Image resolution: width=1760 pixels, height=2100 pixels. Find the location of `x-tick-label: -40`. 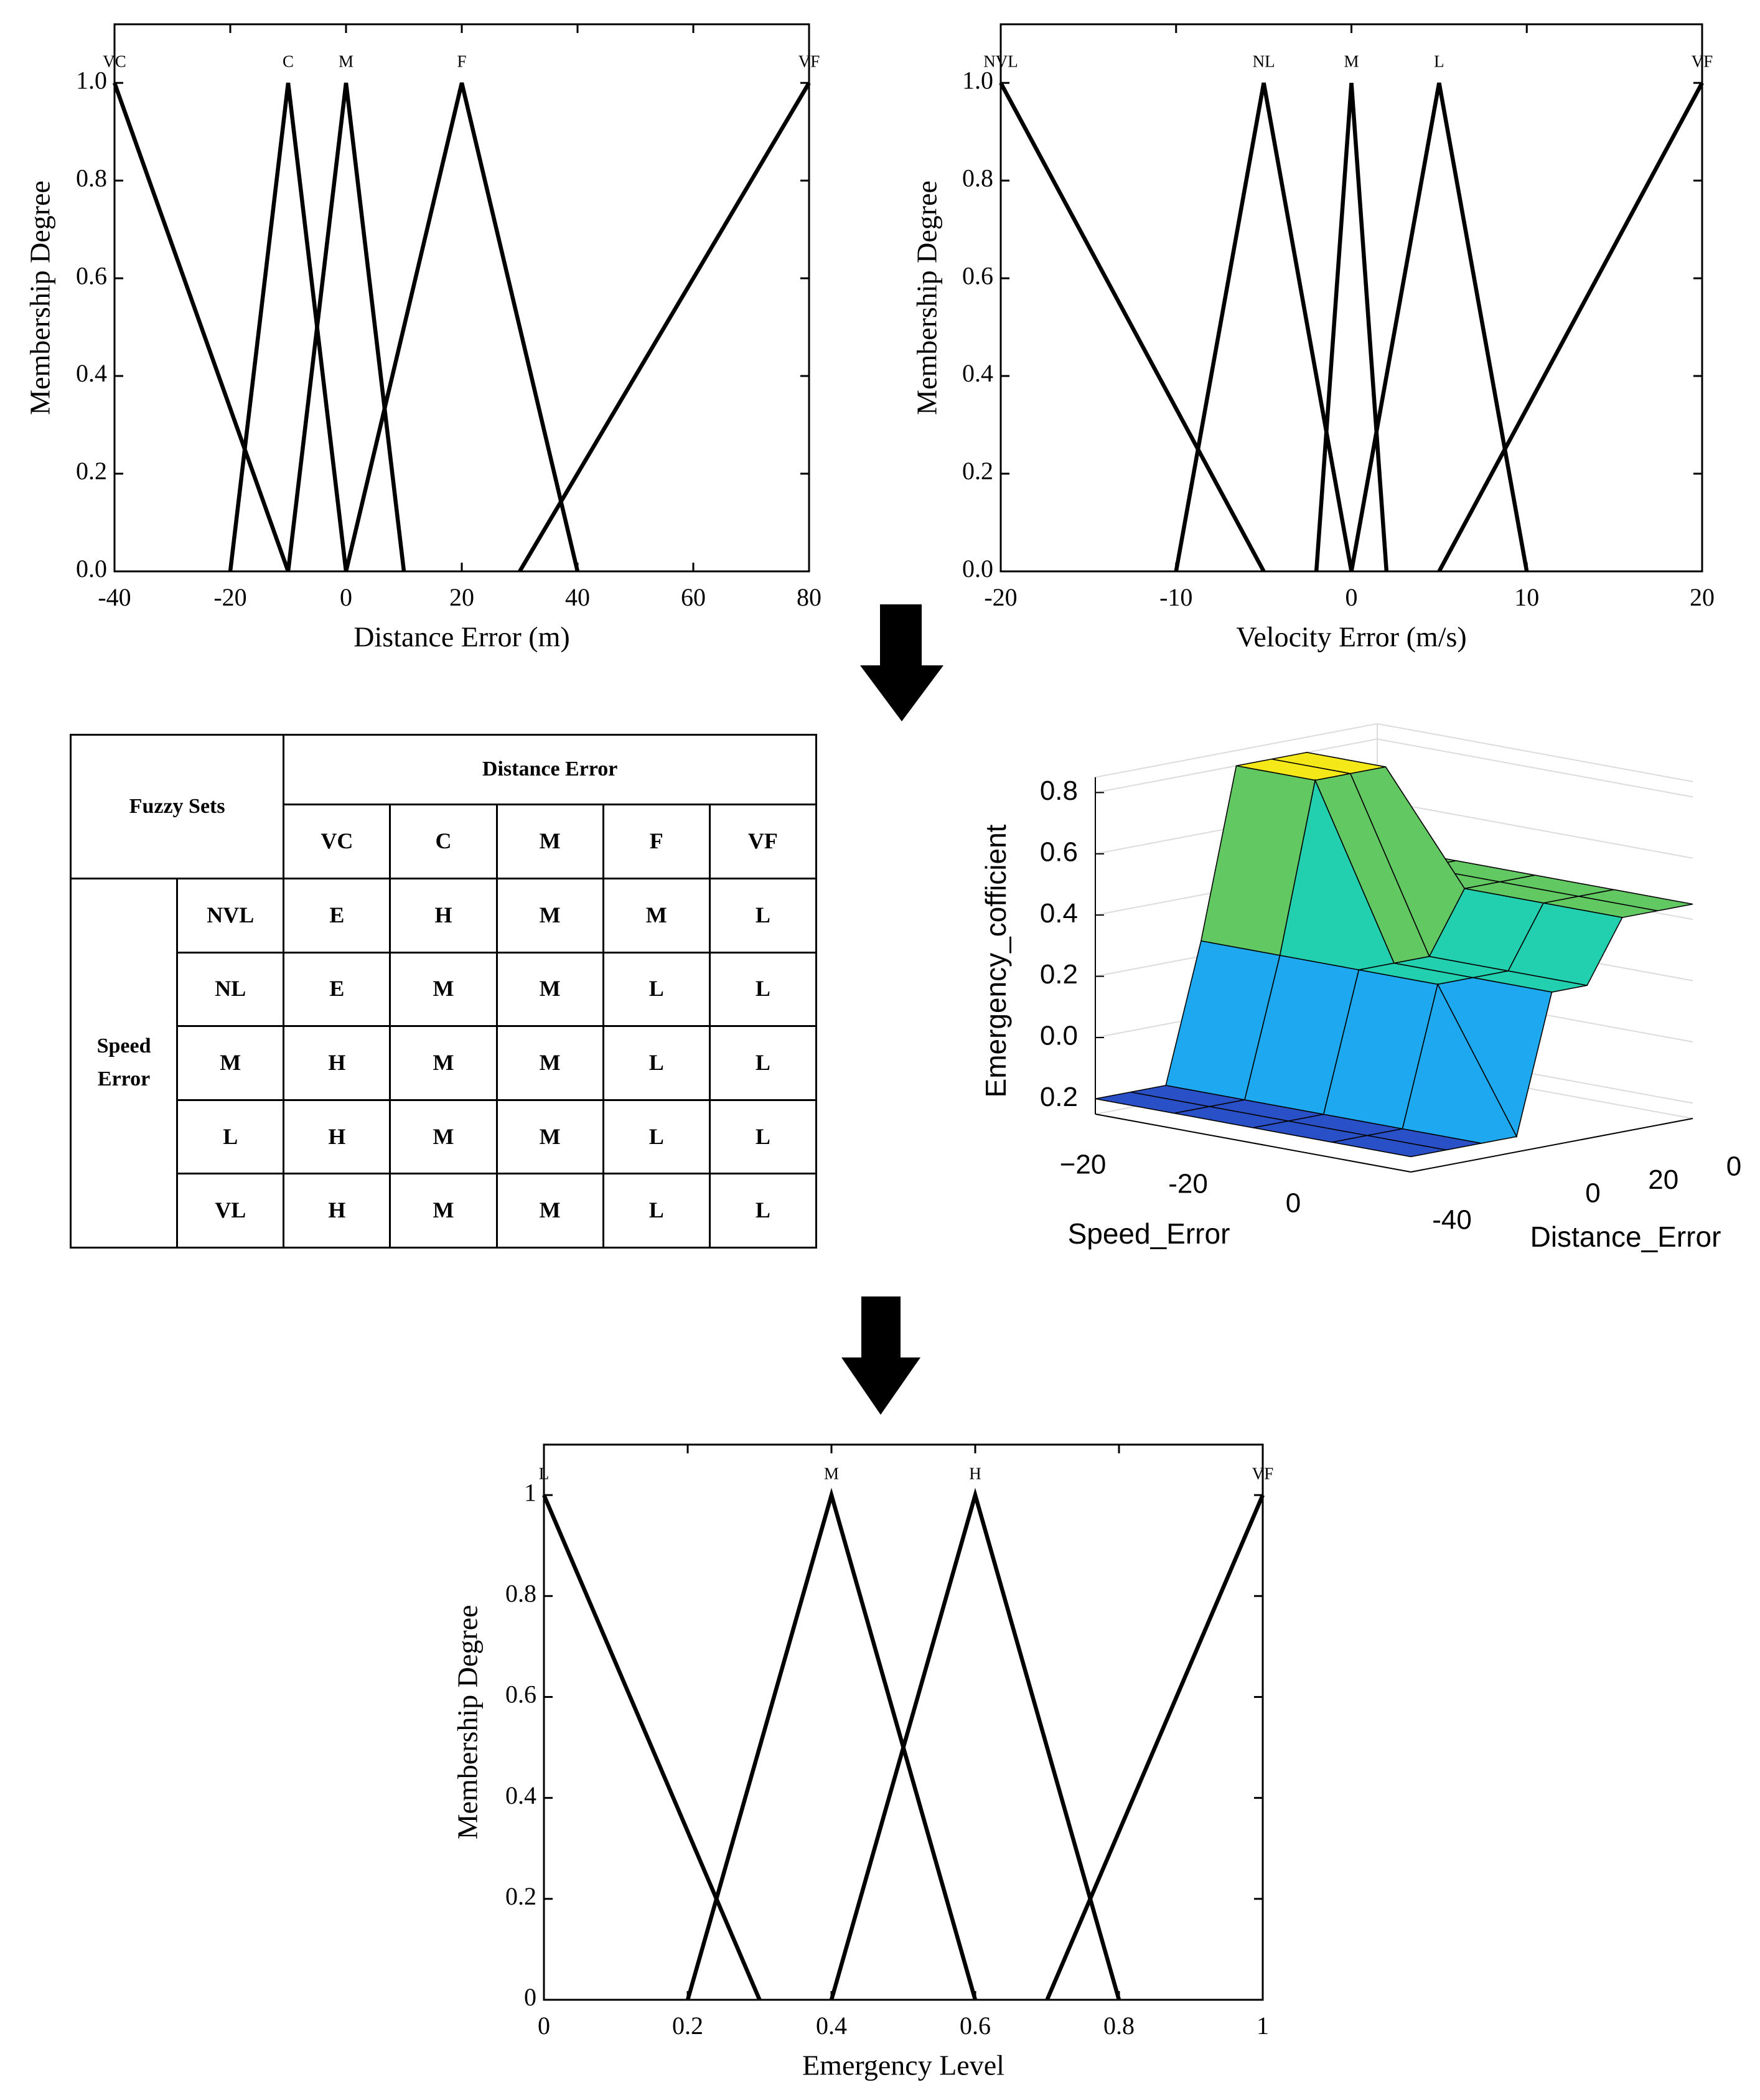

x-tick-label: -40 is located at coordinates (114, 597).